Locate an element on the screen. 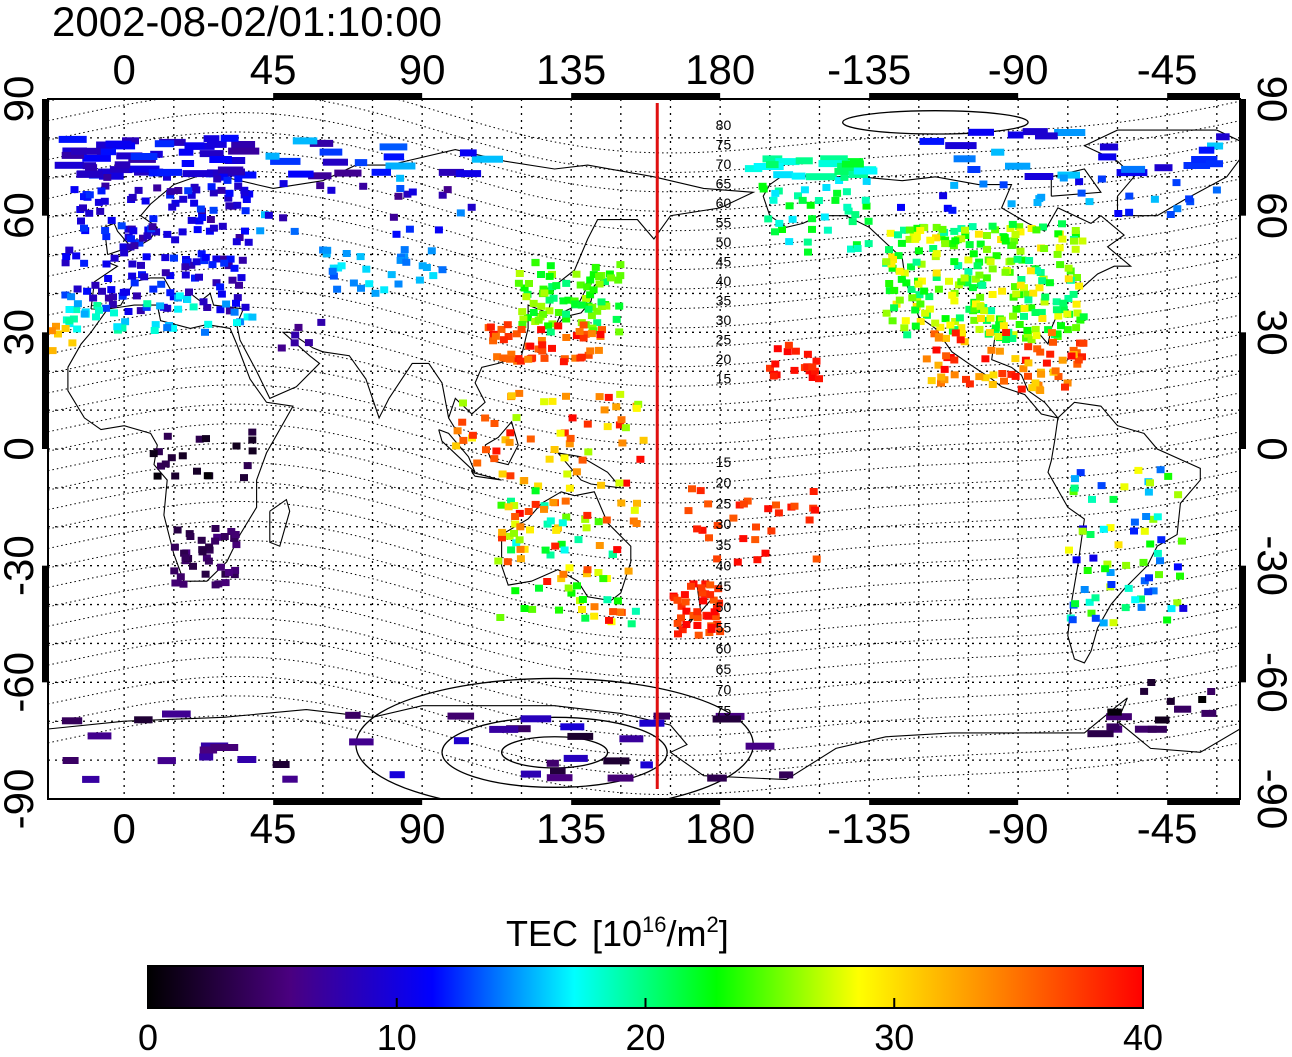  contour-label: 25 is located at coordinates (724, 340).